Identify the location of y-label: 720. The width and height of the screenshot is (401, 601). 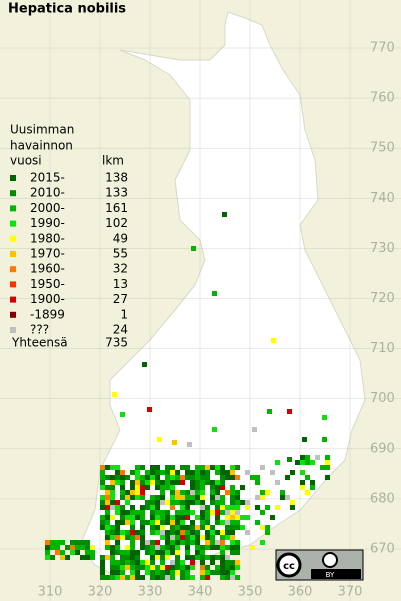
(382, 298).